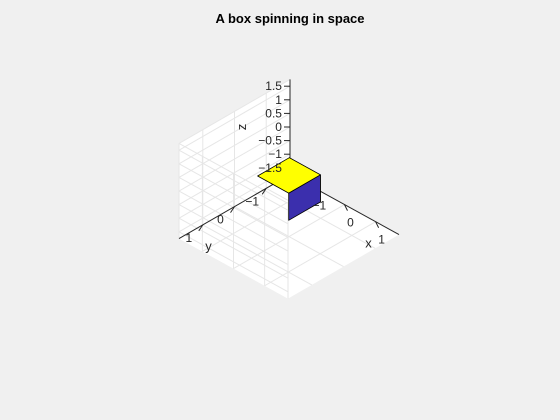 The height and width of the screenshot is (420, 560). What do you see at coordinates (278, 127) in the screenshot?
I see `z-tick-label: 0` at bounding box center [278, 127].